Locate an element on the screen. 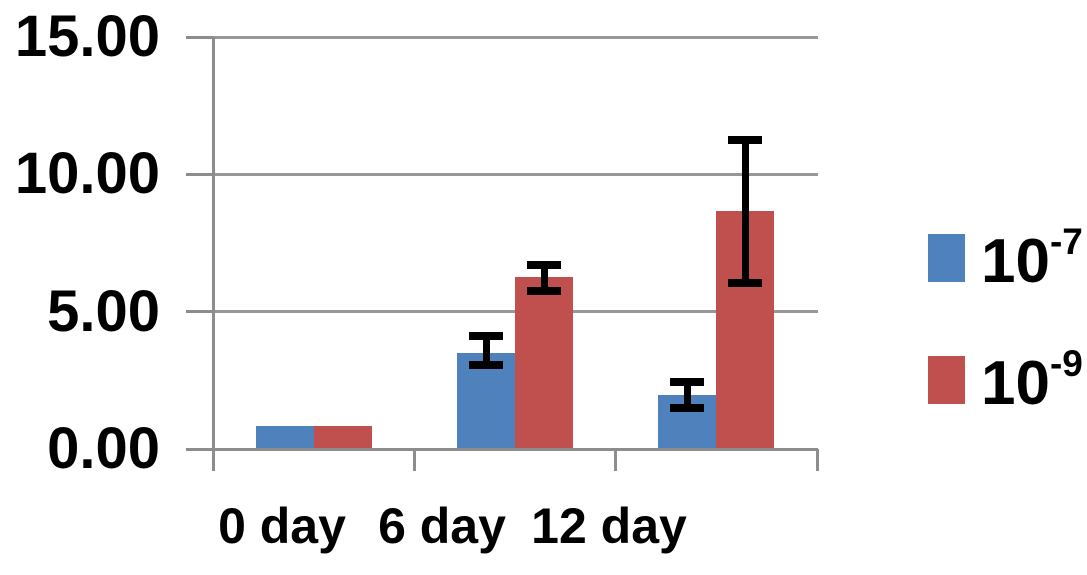 Image resolution: width=1087 pixels, height=575 pixels. bar-10^-9-0-day is located at coordinates (342, 437).